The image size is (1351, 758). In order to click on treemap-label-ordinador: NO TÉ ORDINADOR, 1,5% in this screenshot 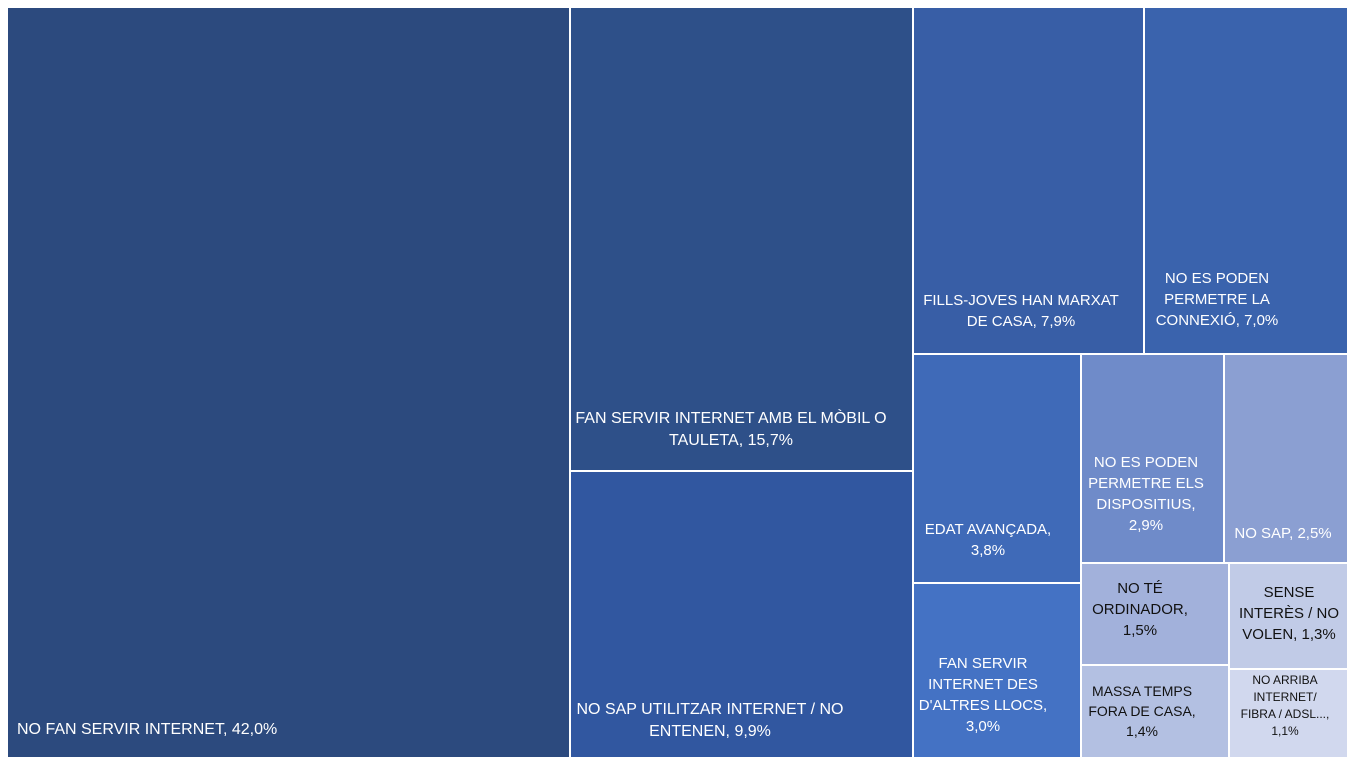, I will do `click(1140, 609)`.